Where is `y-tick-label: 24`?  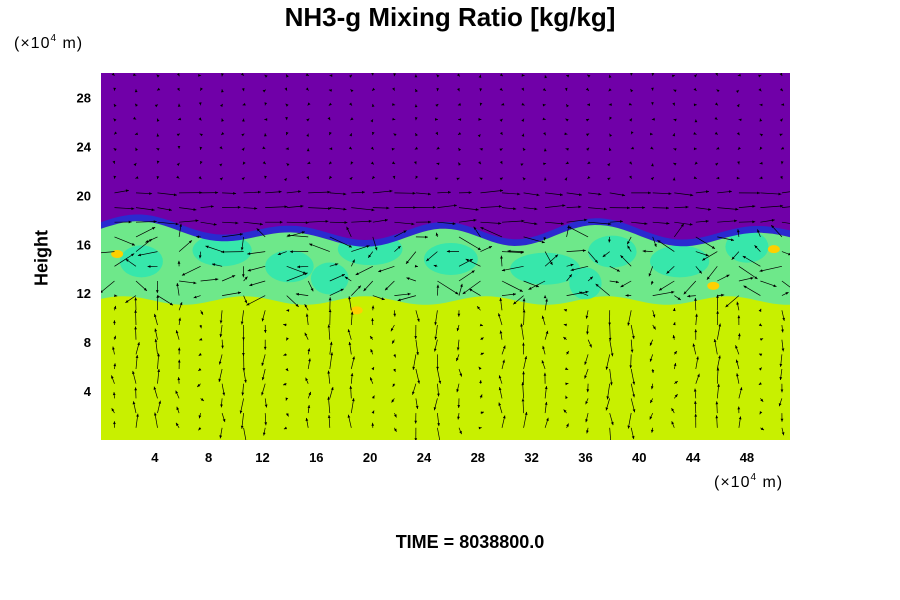
y-tick-label: 24 is located at coordinates (84, 146).